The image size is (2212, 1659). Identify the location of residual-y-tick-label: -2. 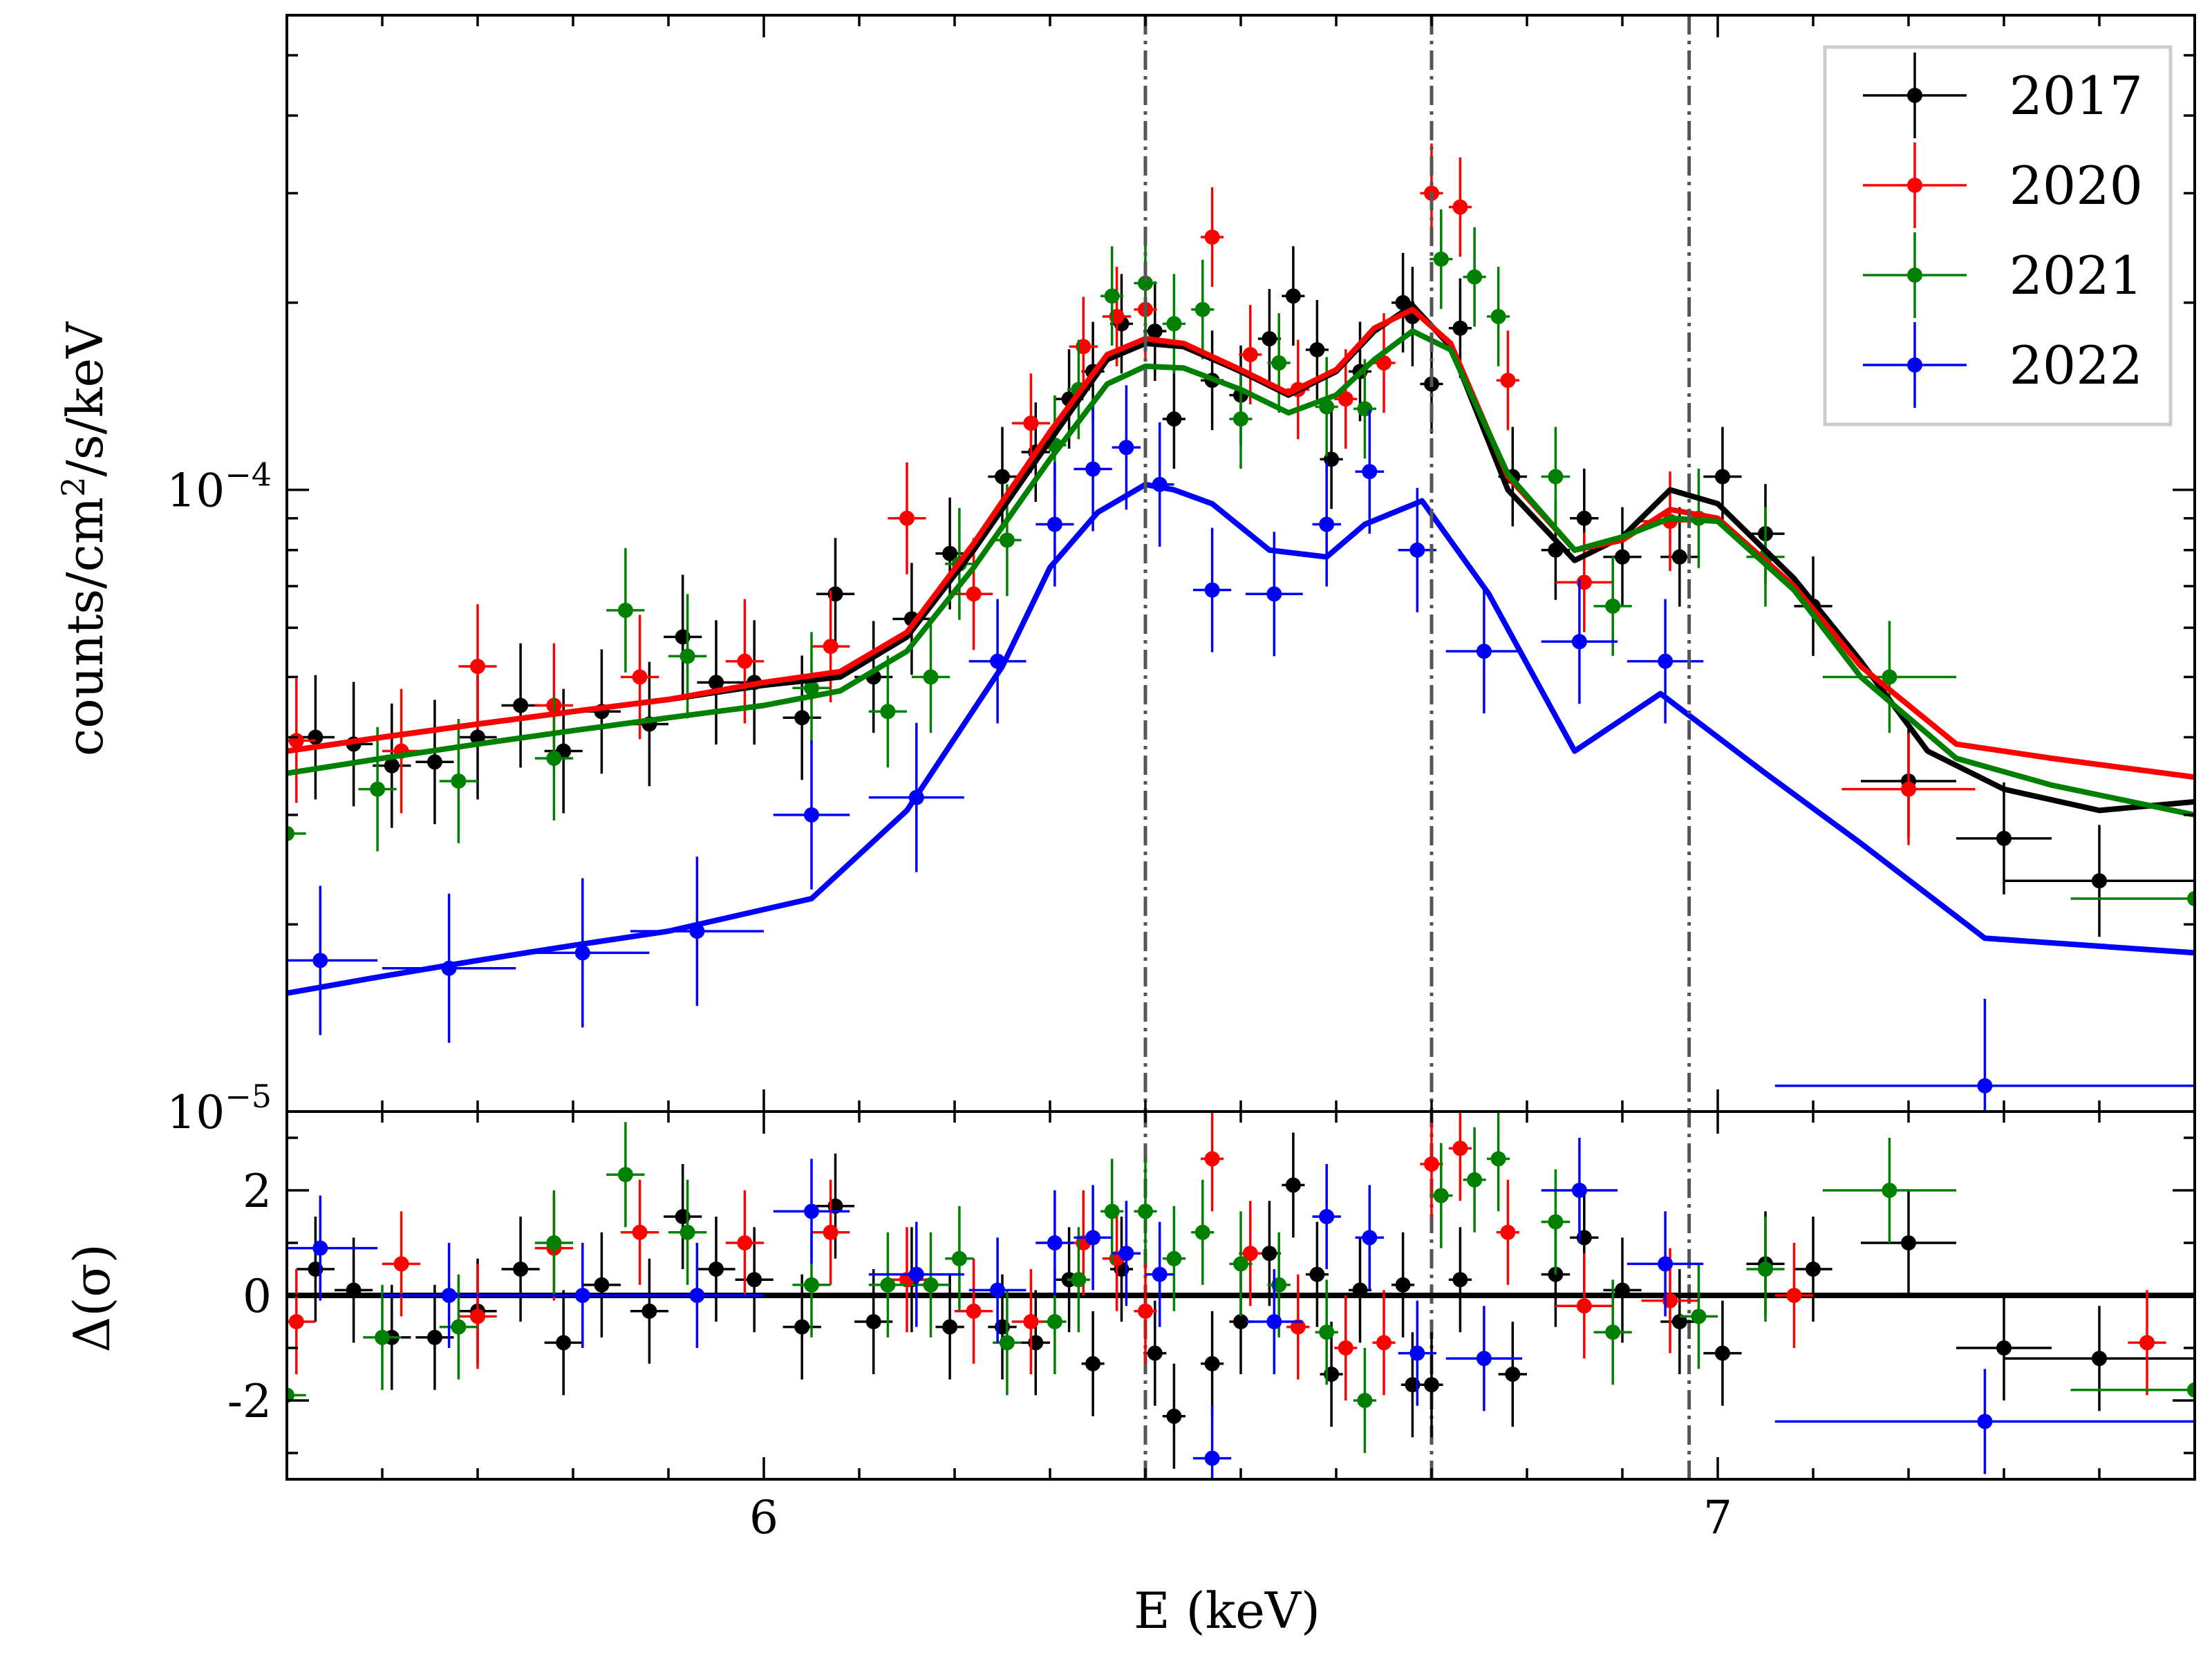
(249, 1401).